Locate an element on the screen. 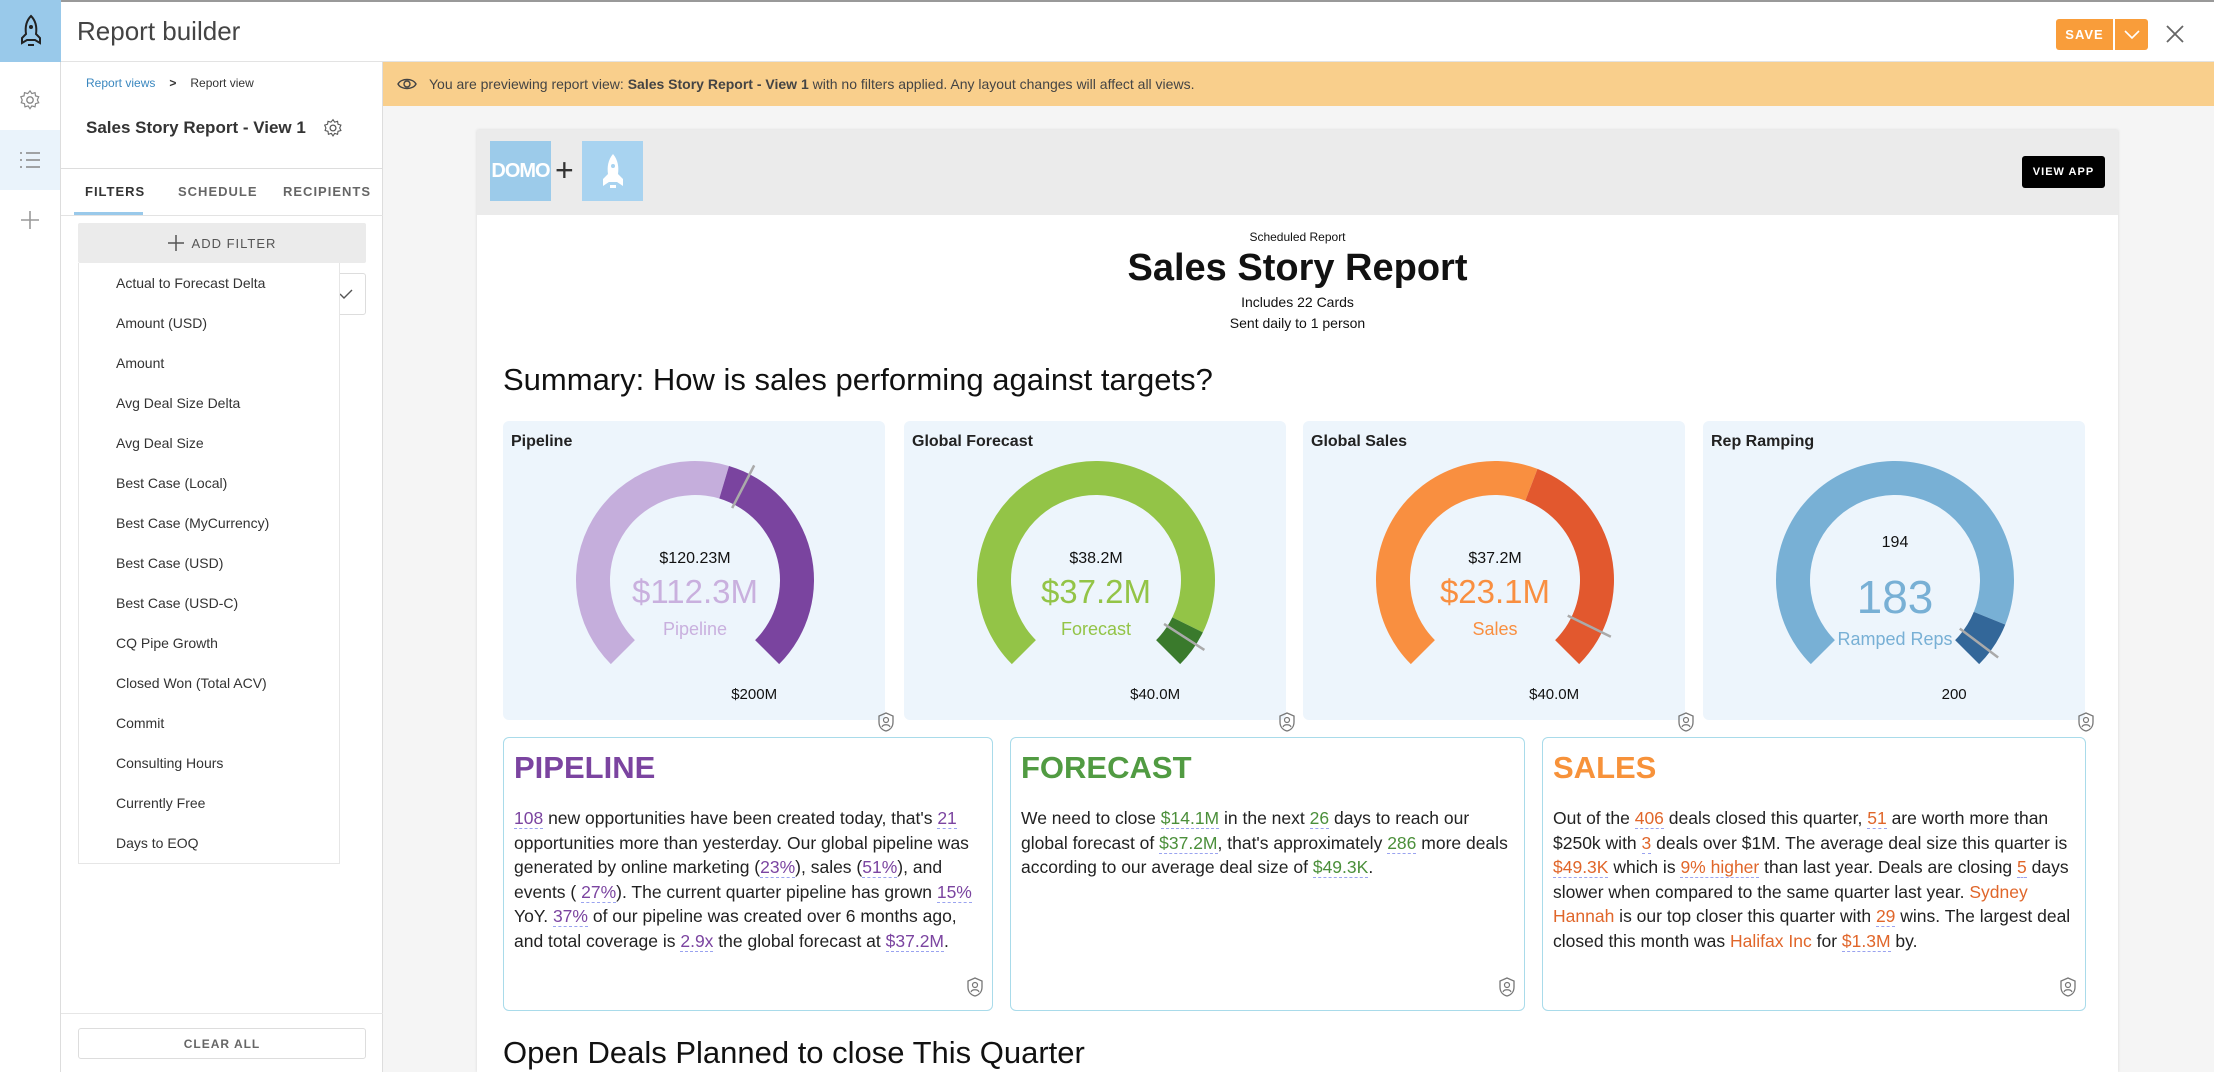 Image resolution: width=2214 pixels, height=1072 pixels. highlight-value: 51 is located at coordinates (1877, 818).